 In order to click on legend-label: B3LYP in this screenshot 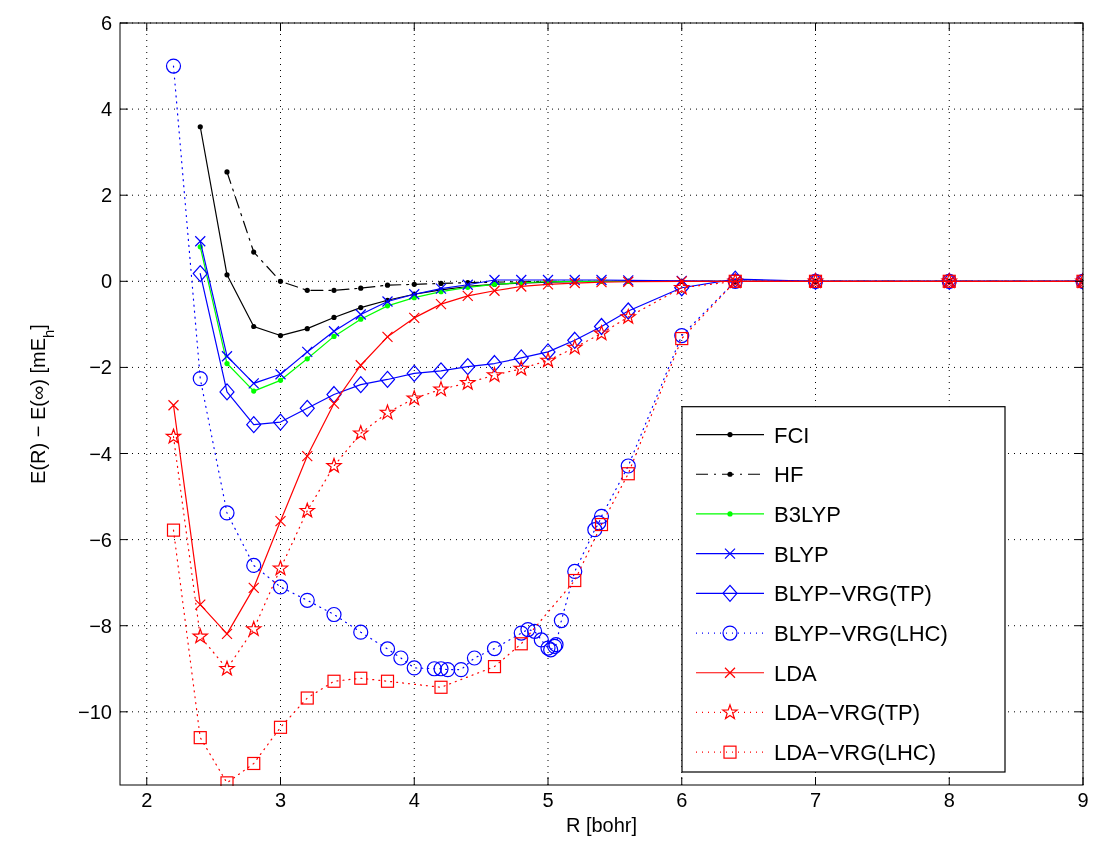, I will do `click(807, 514)`.